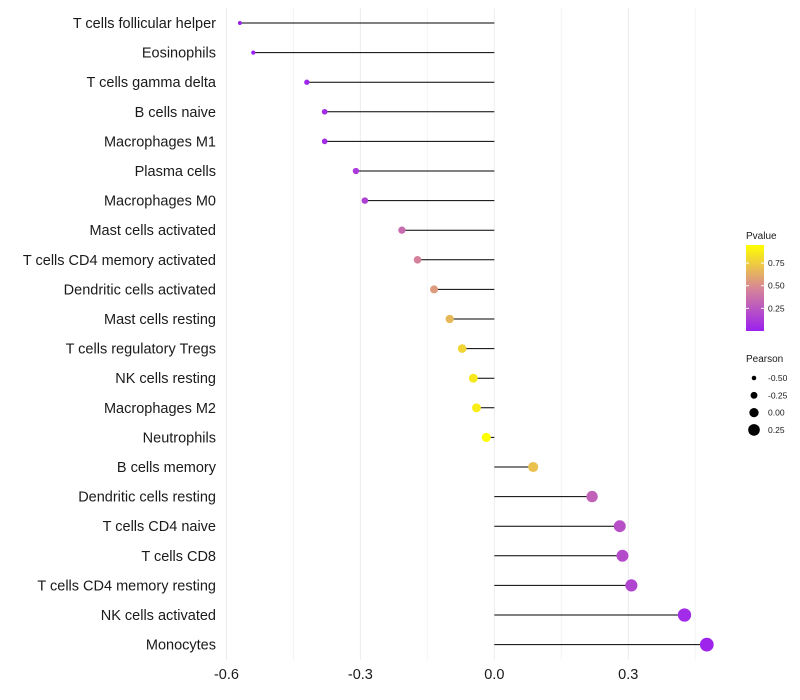 The image size is (800, 700). What do you see at coordinates (776, 430) in the screenshot?
I see `pearson-legend-label: 0.25` at bounding box center [776, 430].